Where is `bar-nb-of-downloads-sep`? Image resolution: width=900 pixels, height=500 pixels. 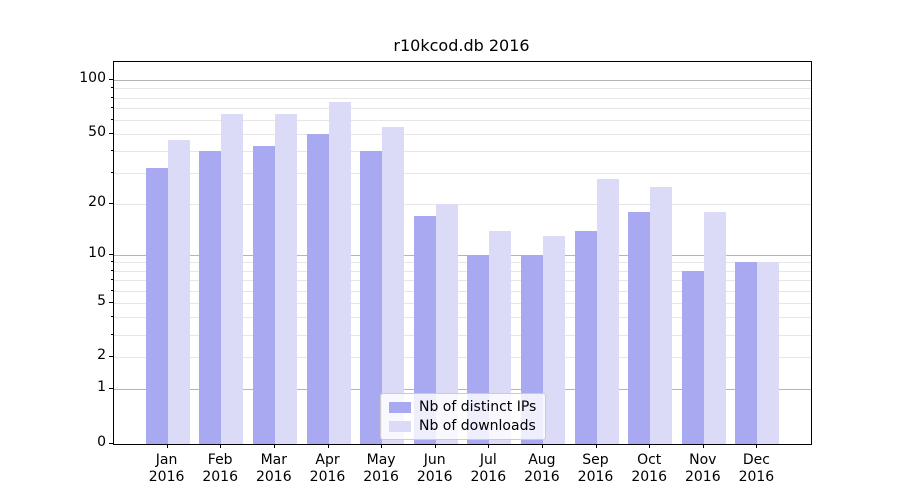 bar-nb-of-downloads-sep is located at coordinates (607, 311).